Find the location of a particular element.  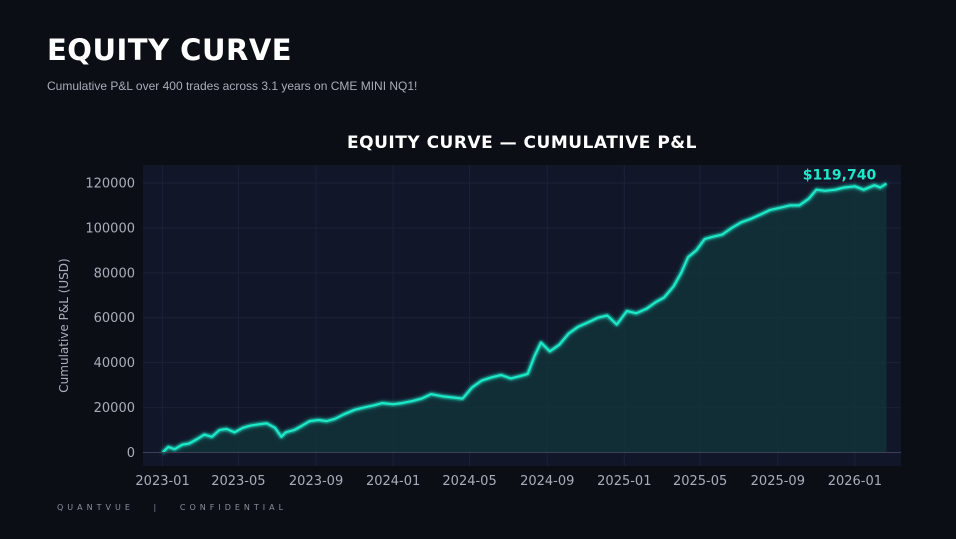

y-tick-label: 20000 is located at coordinates (114, 408).